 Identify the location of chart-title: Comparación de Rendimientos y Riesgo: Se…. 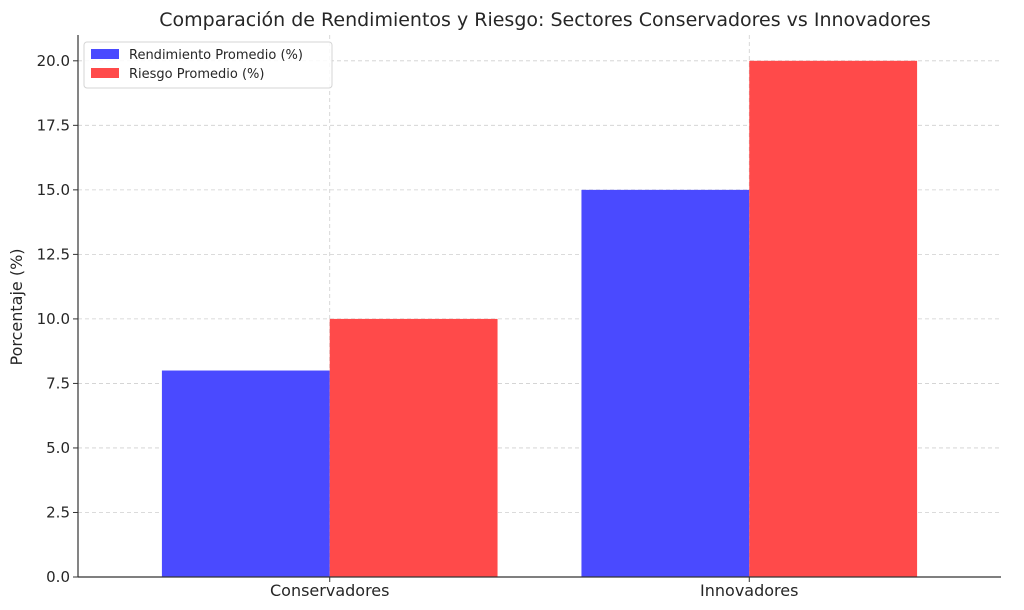
(544, 20).